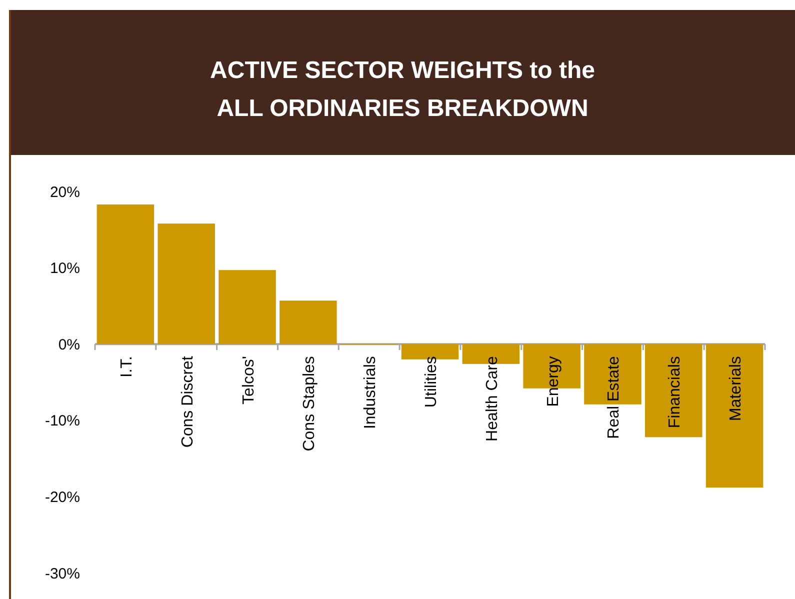 The image size is (795, 599). What do you see at coordinates (187, 402) in the screenshot?
I see `x-tick-label: Cons Discret` at bounding box center [187, 402].